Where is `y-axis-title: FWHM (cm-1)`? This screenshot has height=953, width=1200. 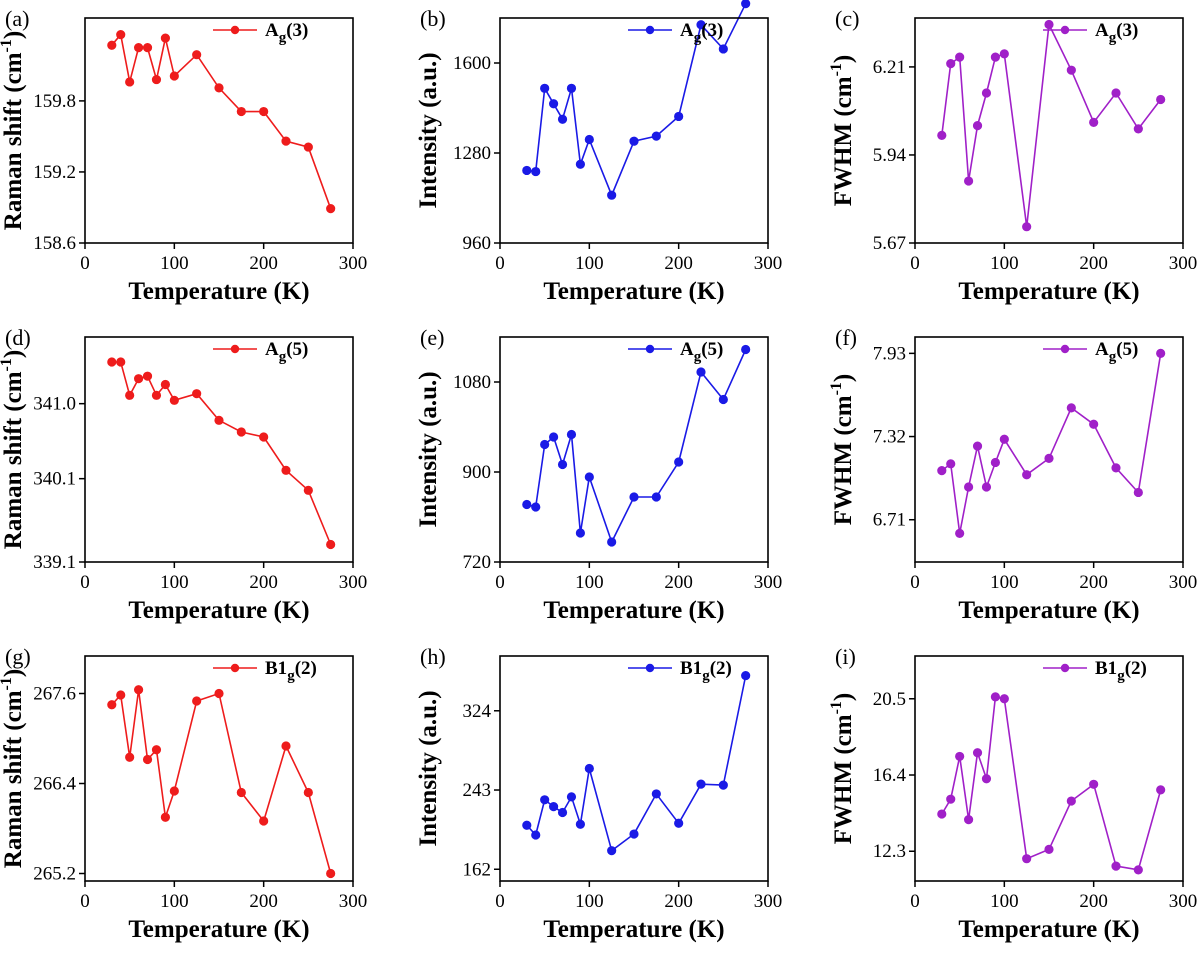
y-axis-title: FWHM (cm-1) is located at coordinates (842, 449).